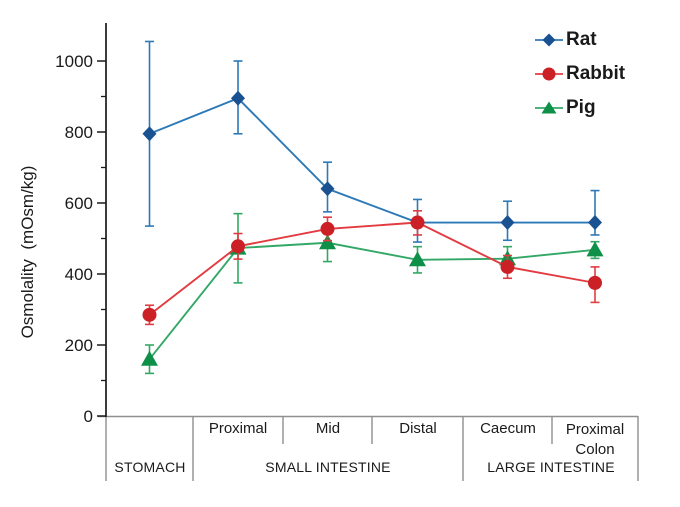  I want to click on y-tick-label: 1000, so click(74, 61).